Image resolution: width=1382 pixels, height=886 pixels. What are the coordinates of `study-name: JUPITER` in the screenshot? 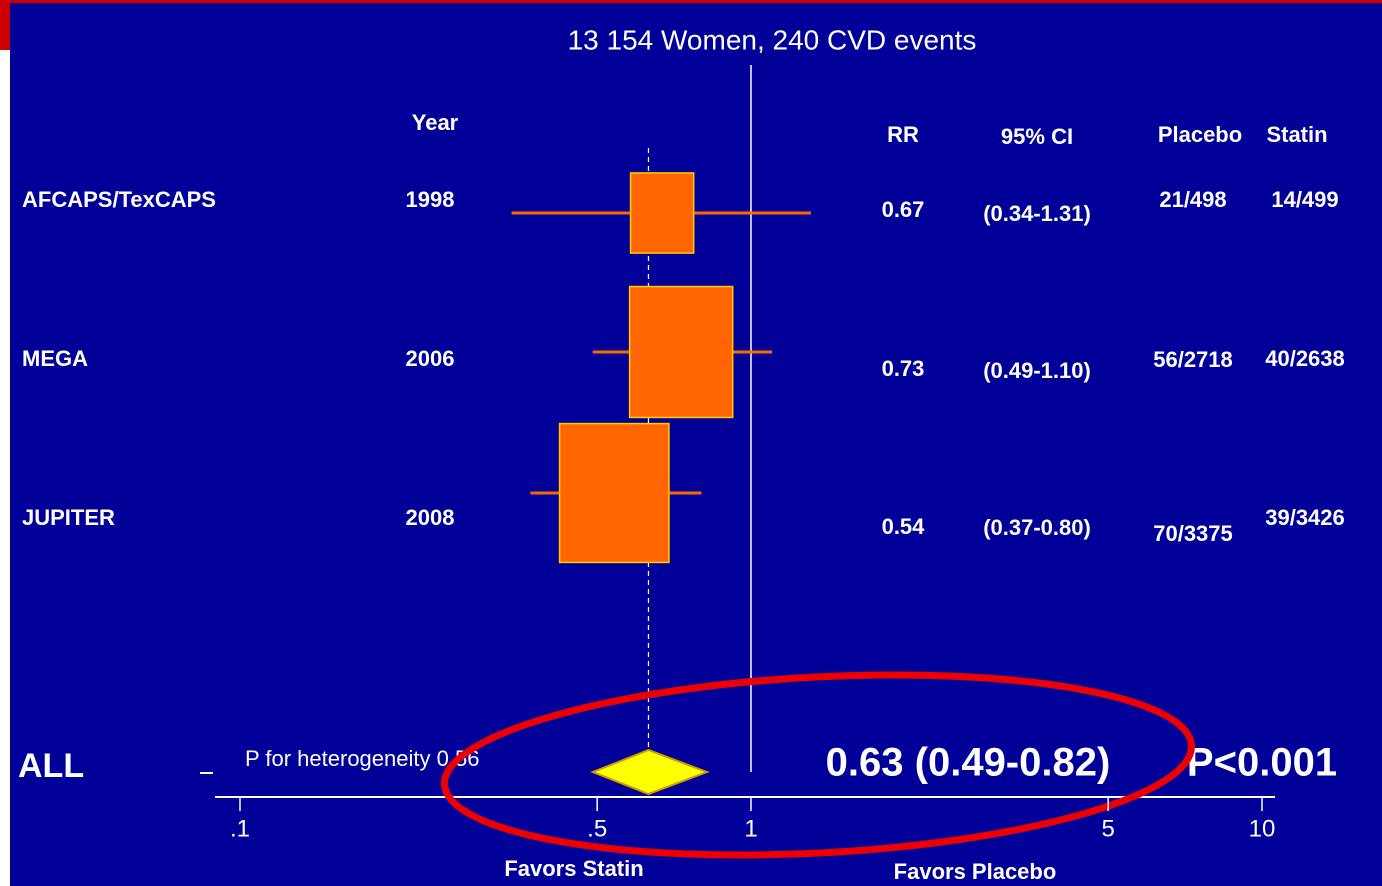 It's located at (68, 517).